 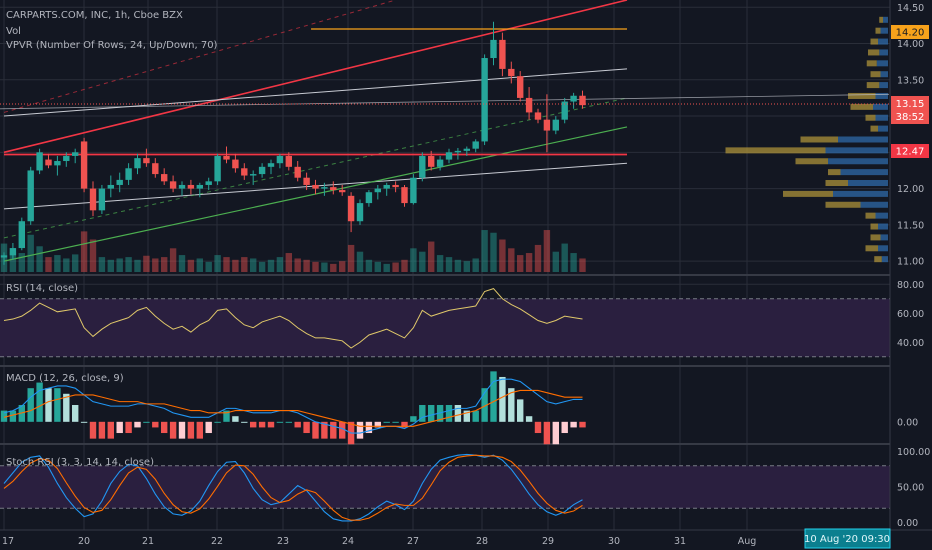 What do you see at coordinates (413, 541) in the screenshot?
I see `x-tick-label: 27` at bounding box center [413, 541].